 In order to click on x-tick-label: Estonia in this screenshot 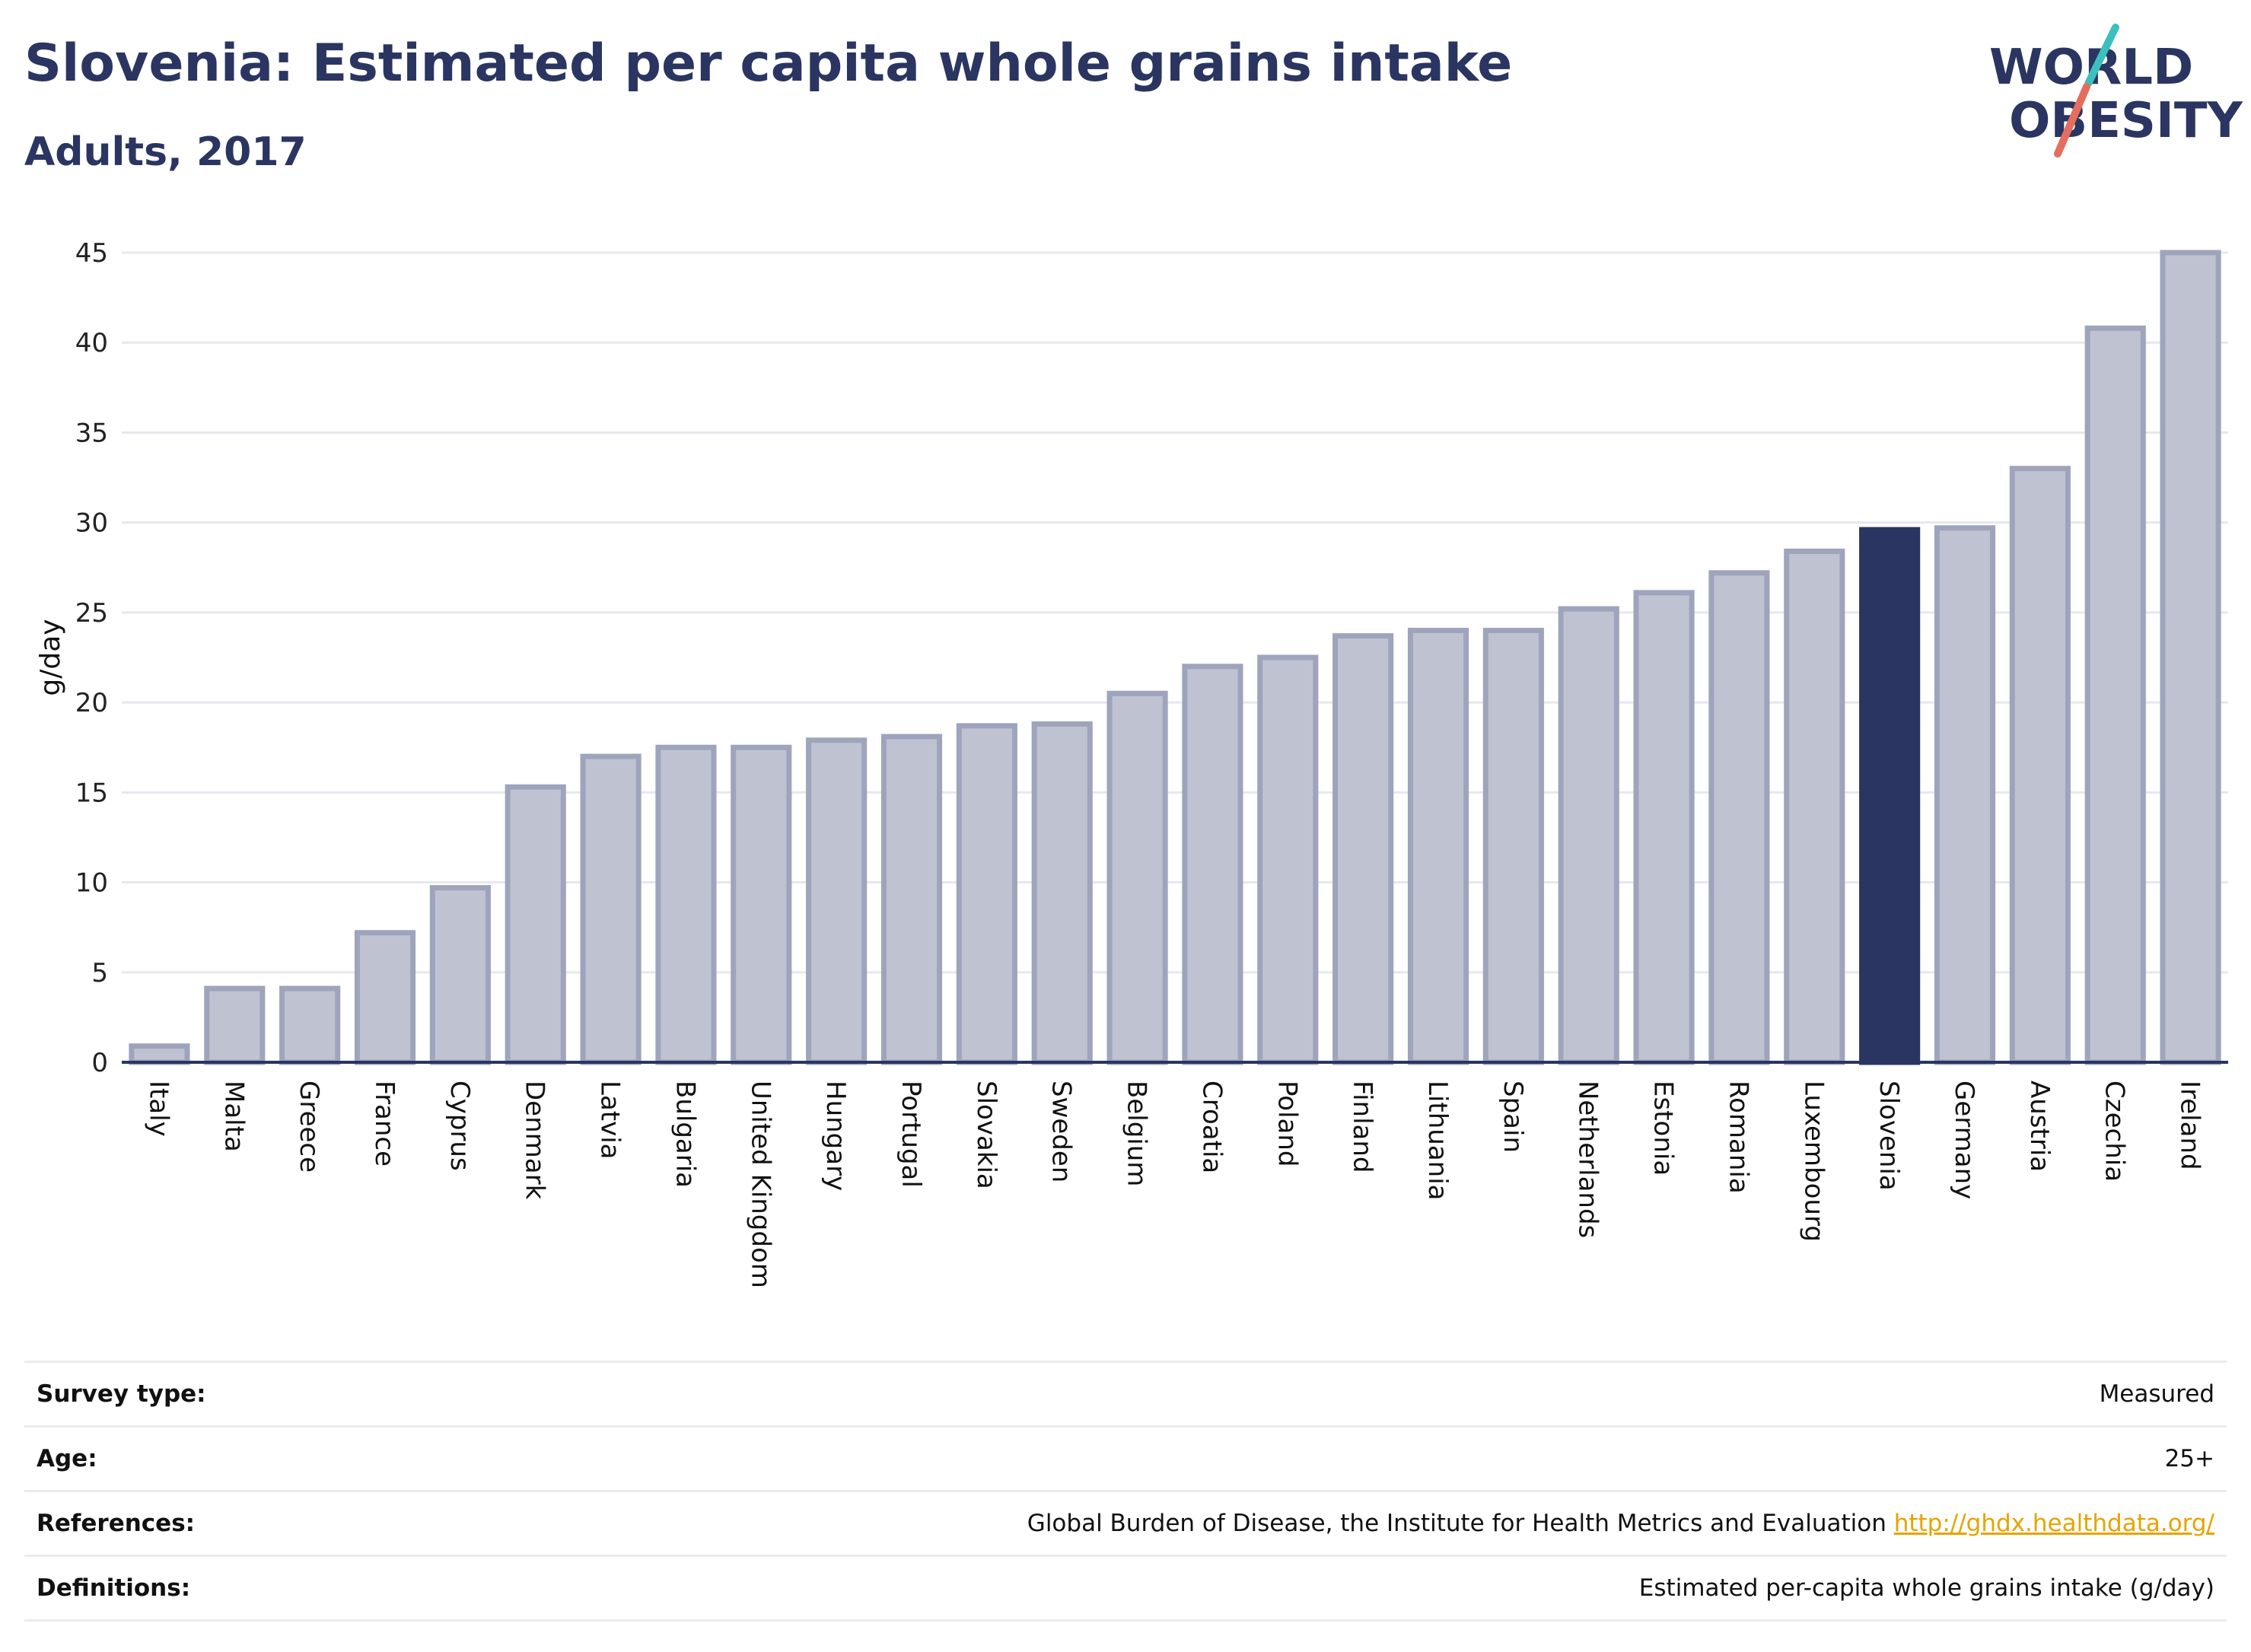, I will do `click(1663, 1128)`.